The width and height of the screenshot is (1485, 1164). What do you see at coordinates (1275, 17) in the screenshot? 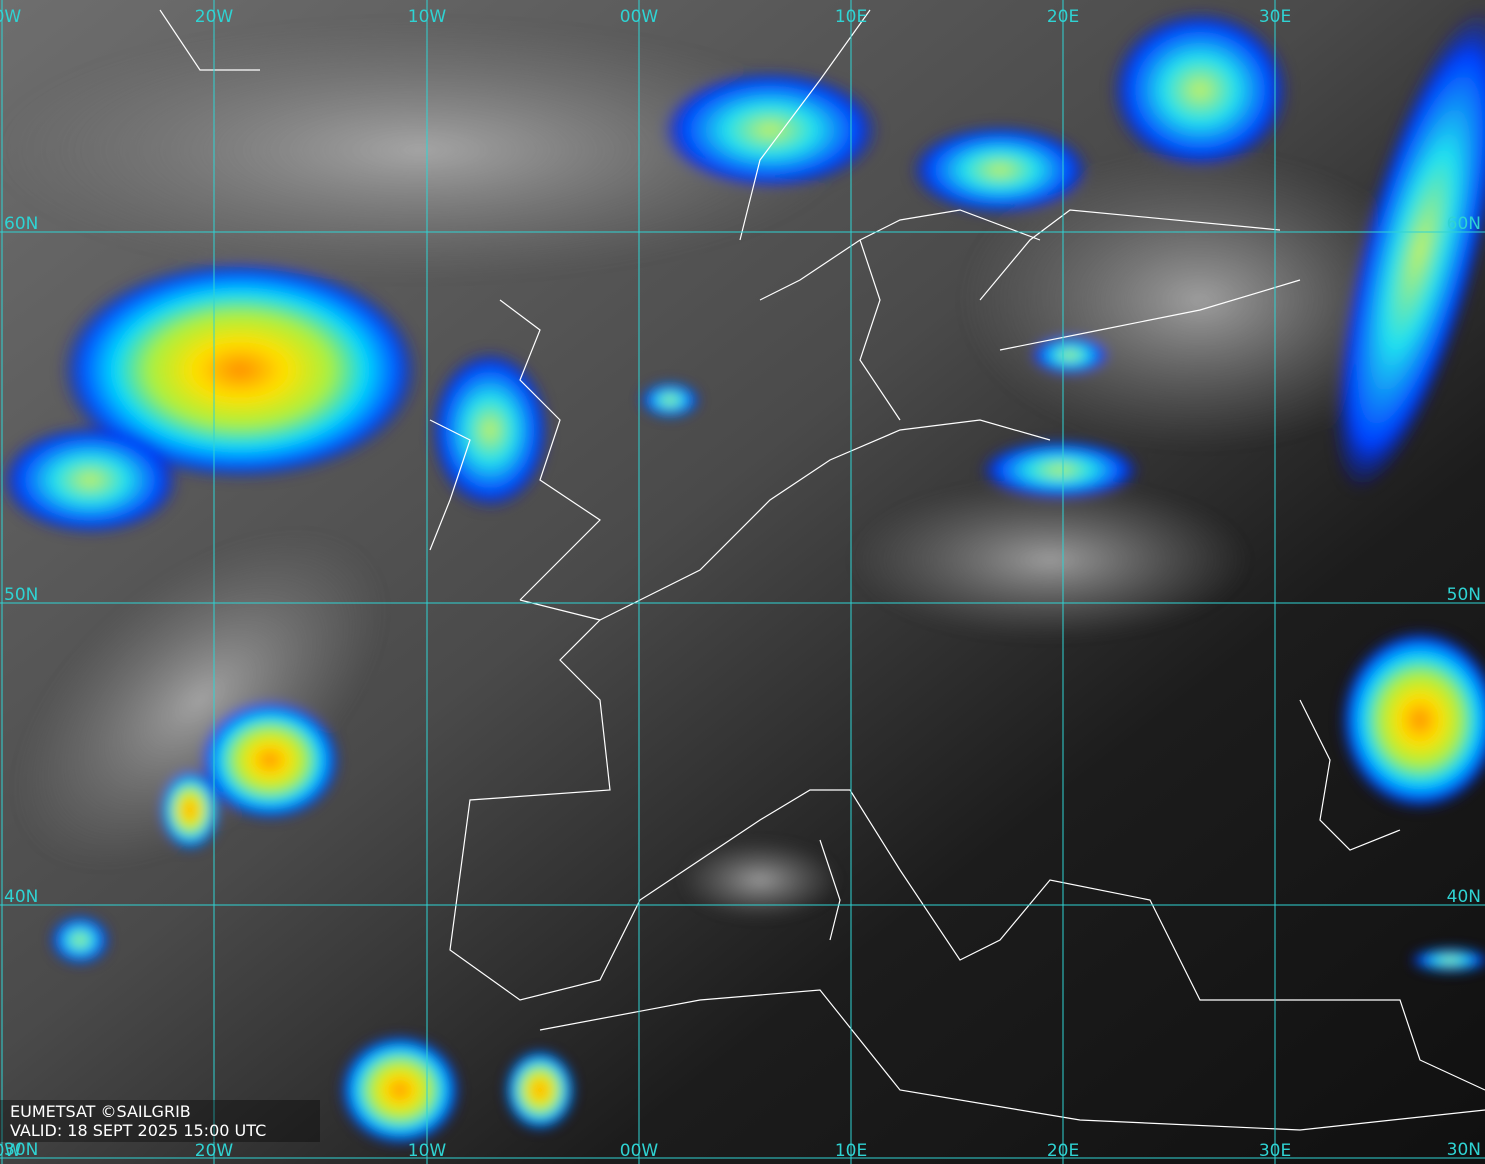
I see `top-label: 30E` at bounding box center [1275, 17].